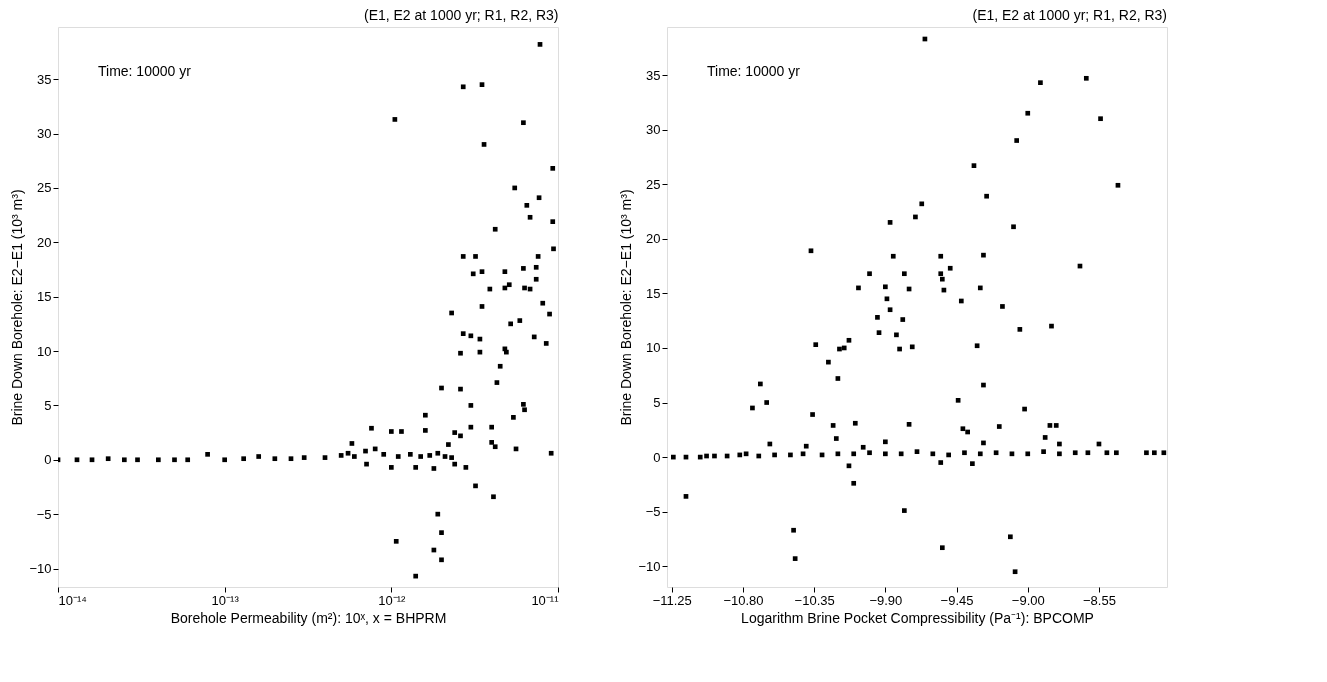  I want to click on x-tick-label: 10⁻¹³, so click(225, 600).